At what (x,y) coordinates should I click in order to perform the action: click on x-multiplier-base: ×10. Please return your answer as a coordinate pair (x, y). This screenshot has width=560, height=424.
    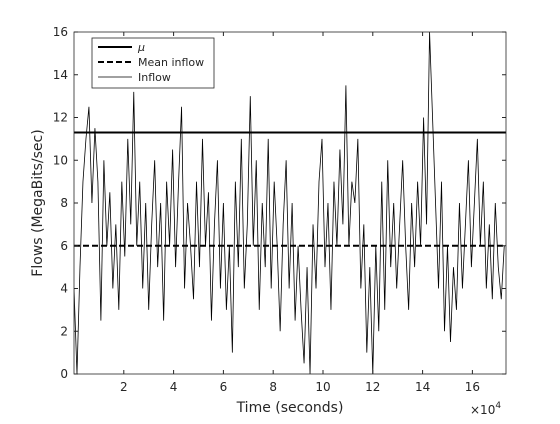
    Looking at the image, I should click on (482, 410).